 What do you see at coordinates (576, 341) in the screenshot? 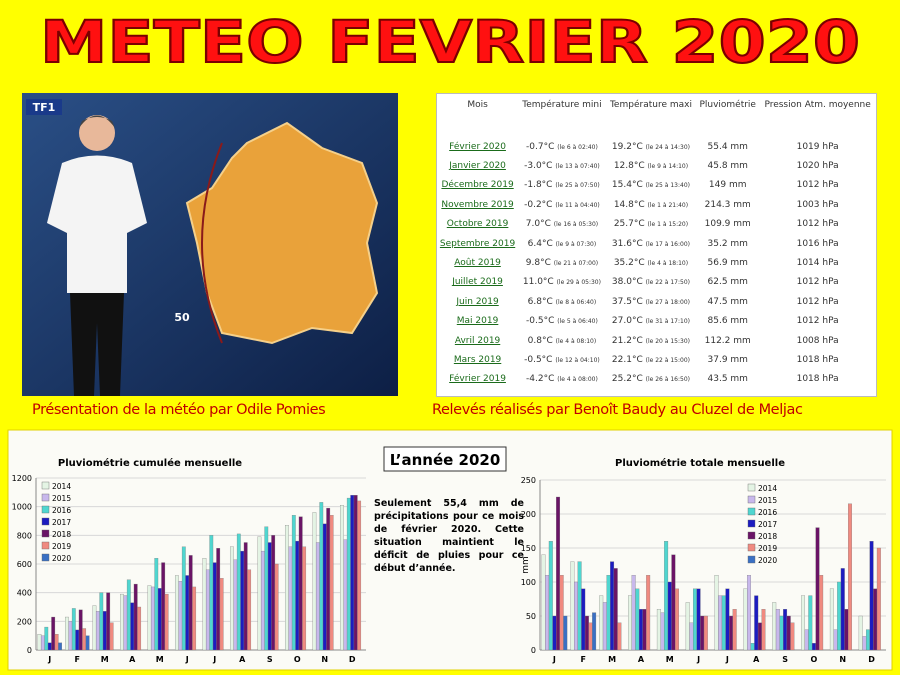
I see `cell-detail: (le 4 à 08:10)` at bounding box center [576, 341].